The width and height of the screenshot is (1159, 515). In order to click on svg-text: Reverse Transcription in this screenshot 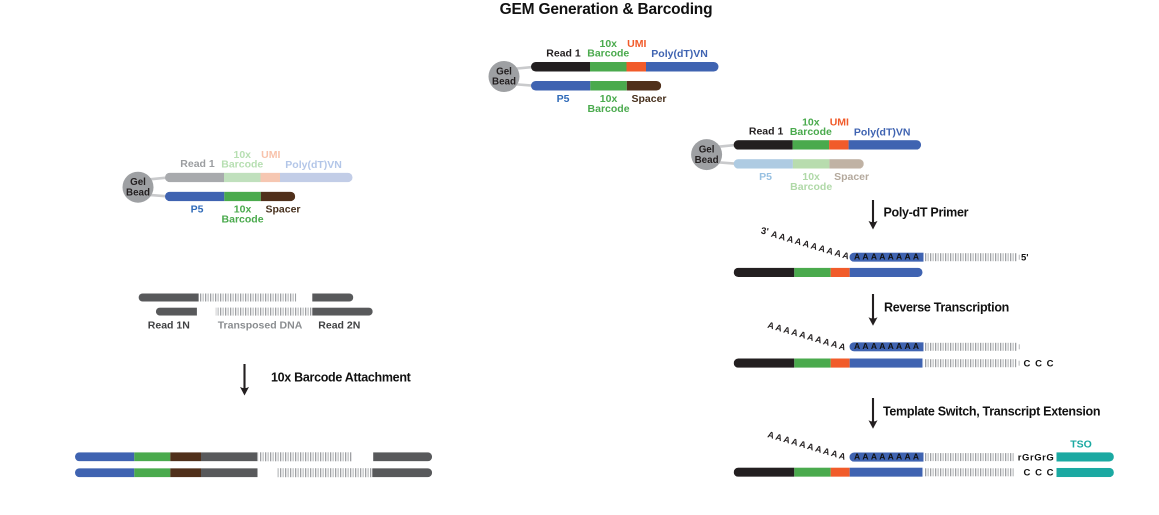, I will do `click(946, 308)`.